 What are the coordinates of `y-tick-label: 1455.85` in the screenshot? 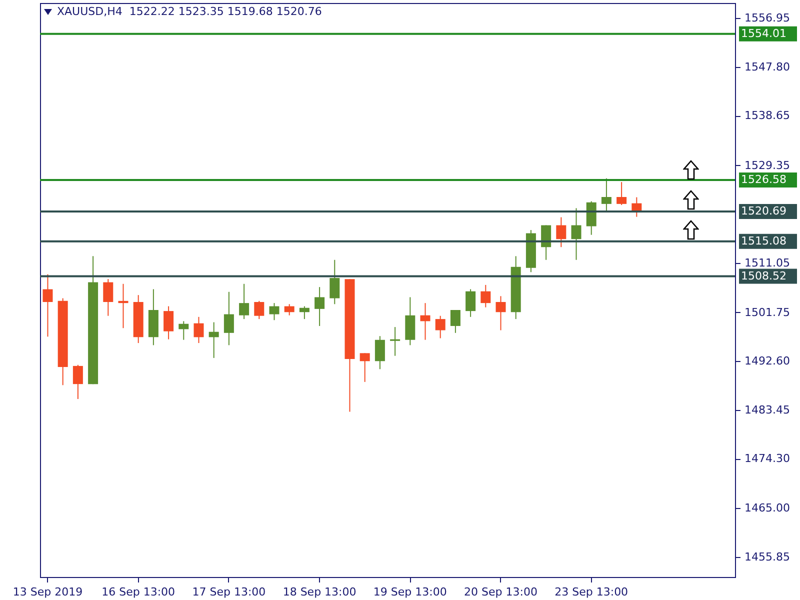 It's located at (767, 557).